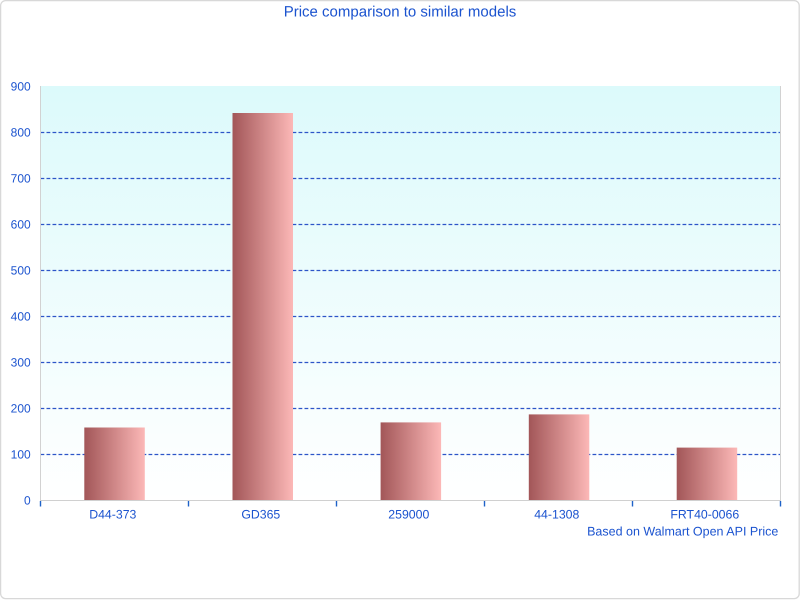 This screenshot has width=800, height=600. What do you see at coordinates (704, 515) in the screenshot?
I see `svg-text: FRT40-0066` at bounding box center [704, 515].